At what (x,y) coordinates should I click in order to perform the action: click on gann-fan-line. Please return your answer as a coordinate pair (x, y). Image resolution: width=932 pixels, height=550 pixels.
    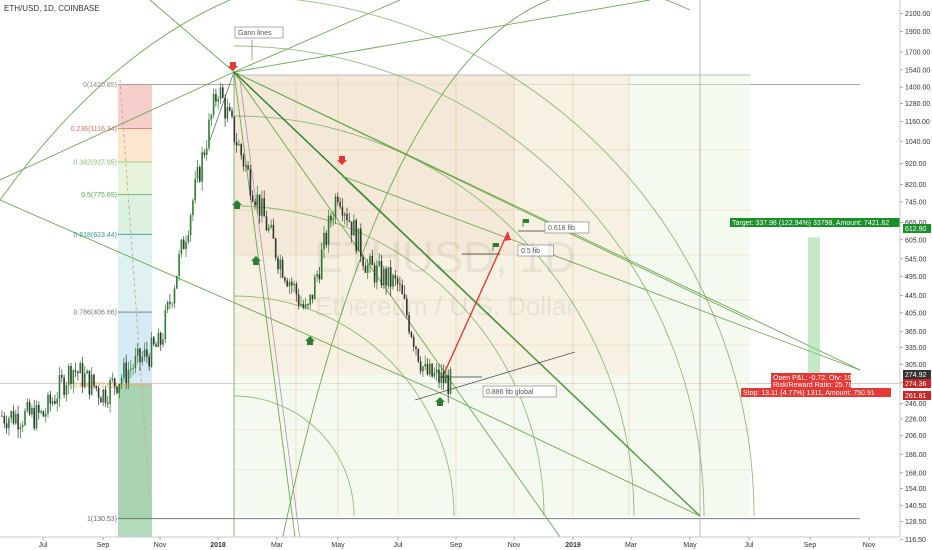
    Looking at the image, I should click on (192, 36).